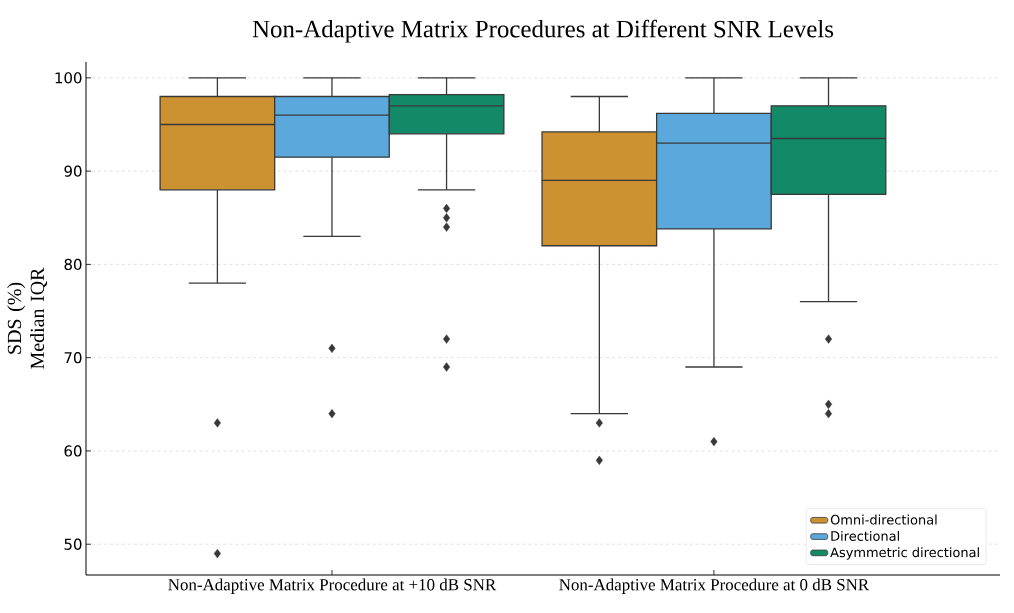 This screenshot has width=1014, height=613. Describe the element at coordinates (68, 78) in the screenshot. I see `y-tick-label: 100` at that location.